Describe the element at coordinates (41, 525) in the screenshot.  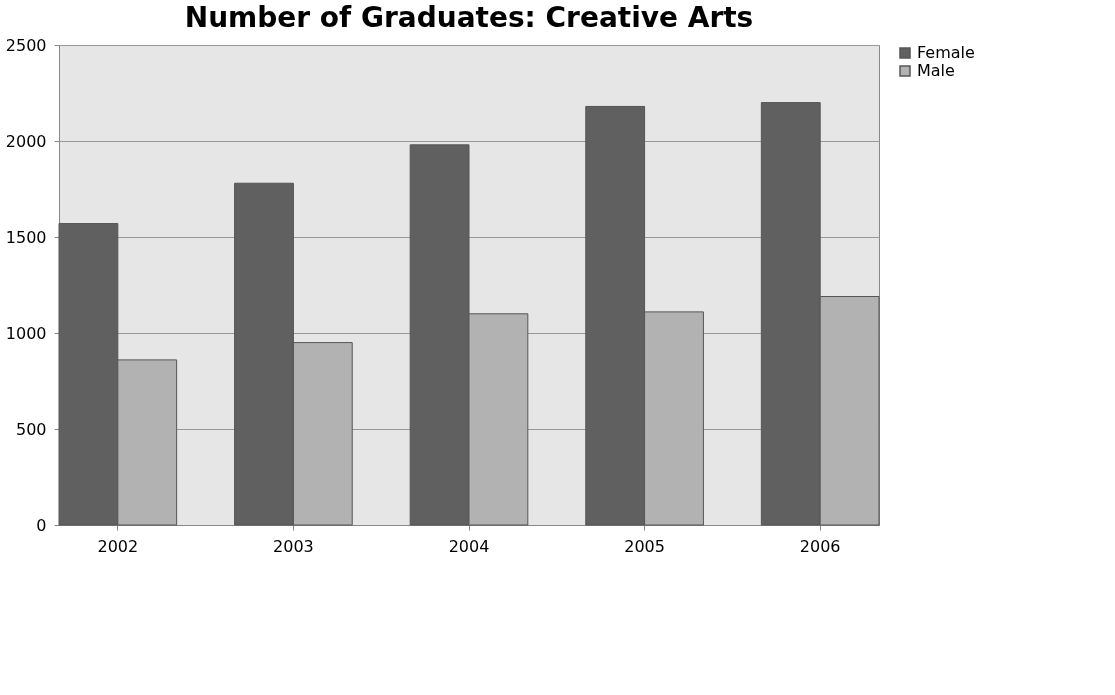
I see `y-tick-label: 0` at that location.